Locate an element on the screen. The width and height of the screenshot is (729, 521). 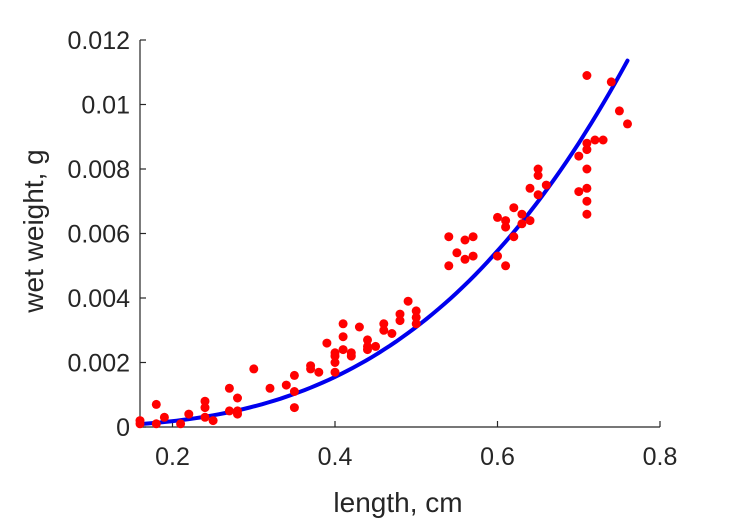
x-axis-label: length, cm is located at coordinates (397, 502).